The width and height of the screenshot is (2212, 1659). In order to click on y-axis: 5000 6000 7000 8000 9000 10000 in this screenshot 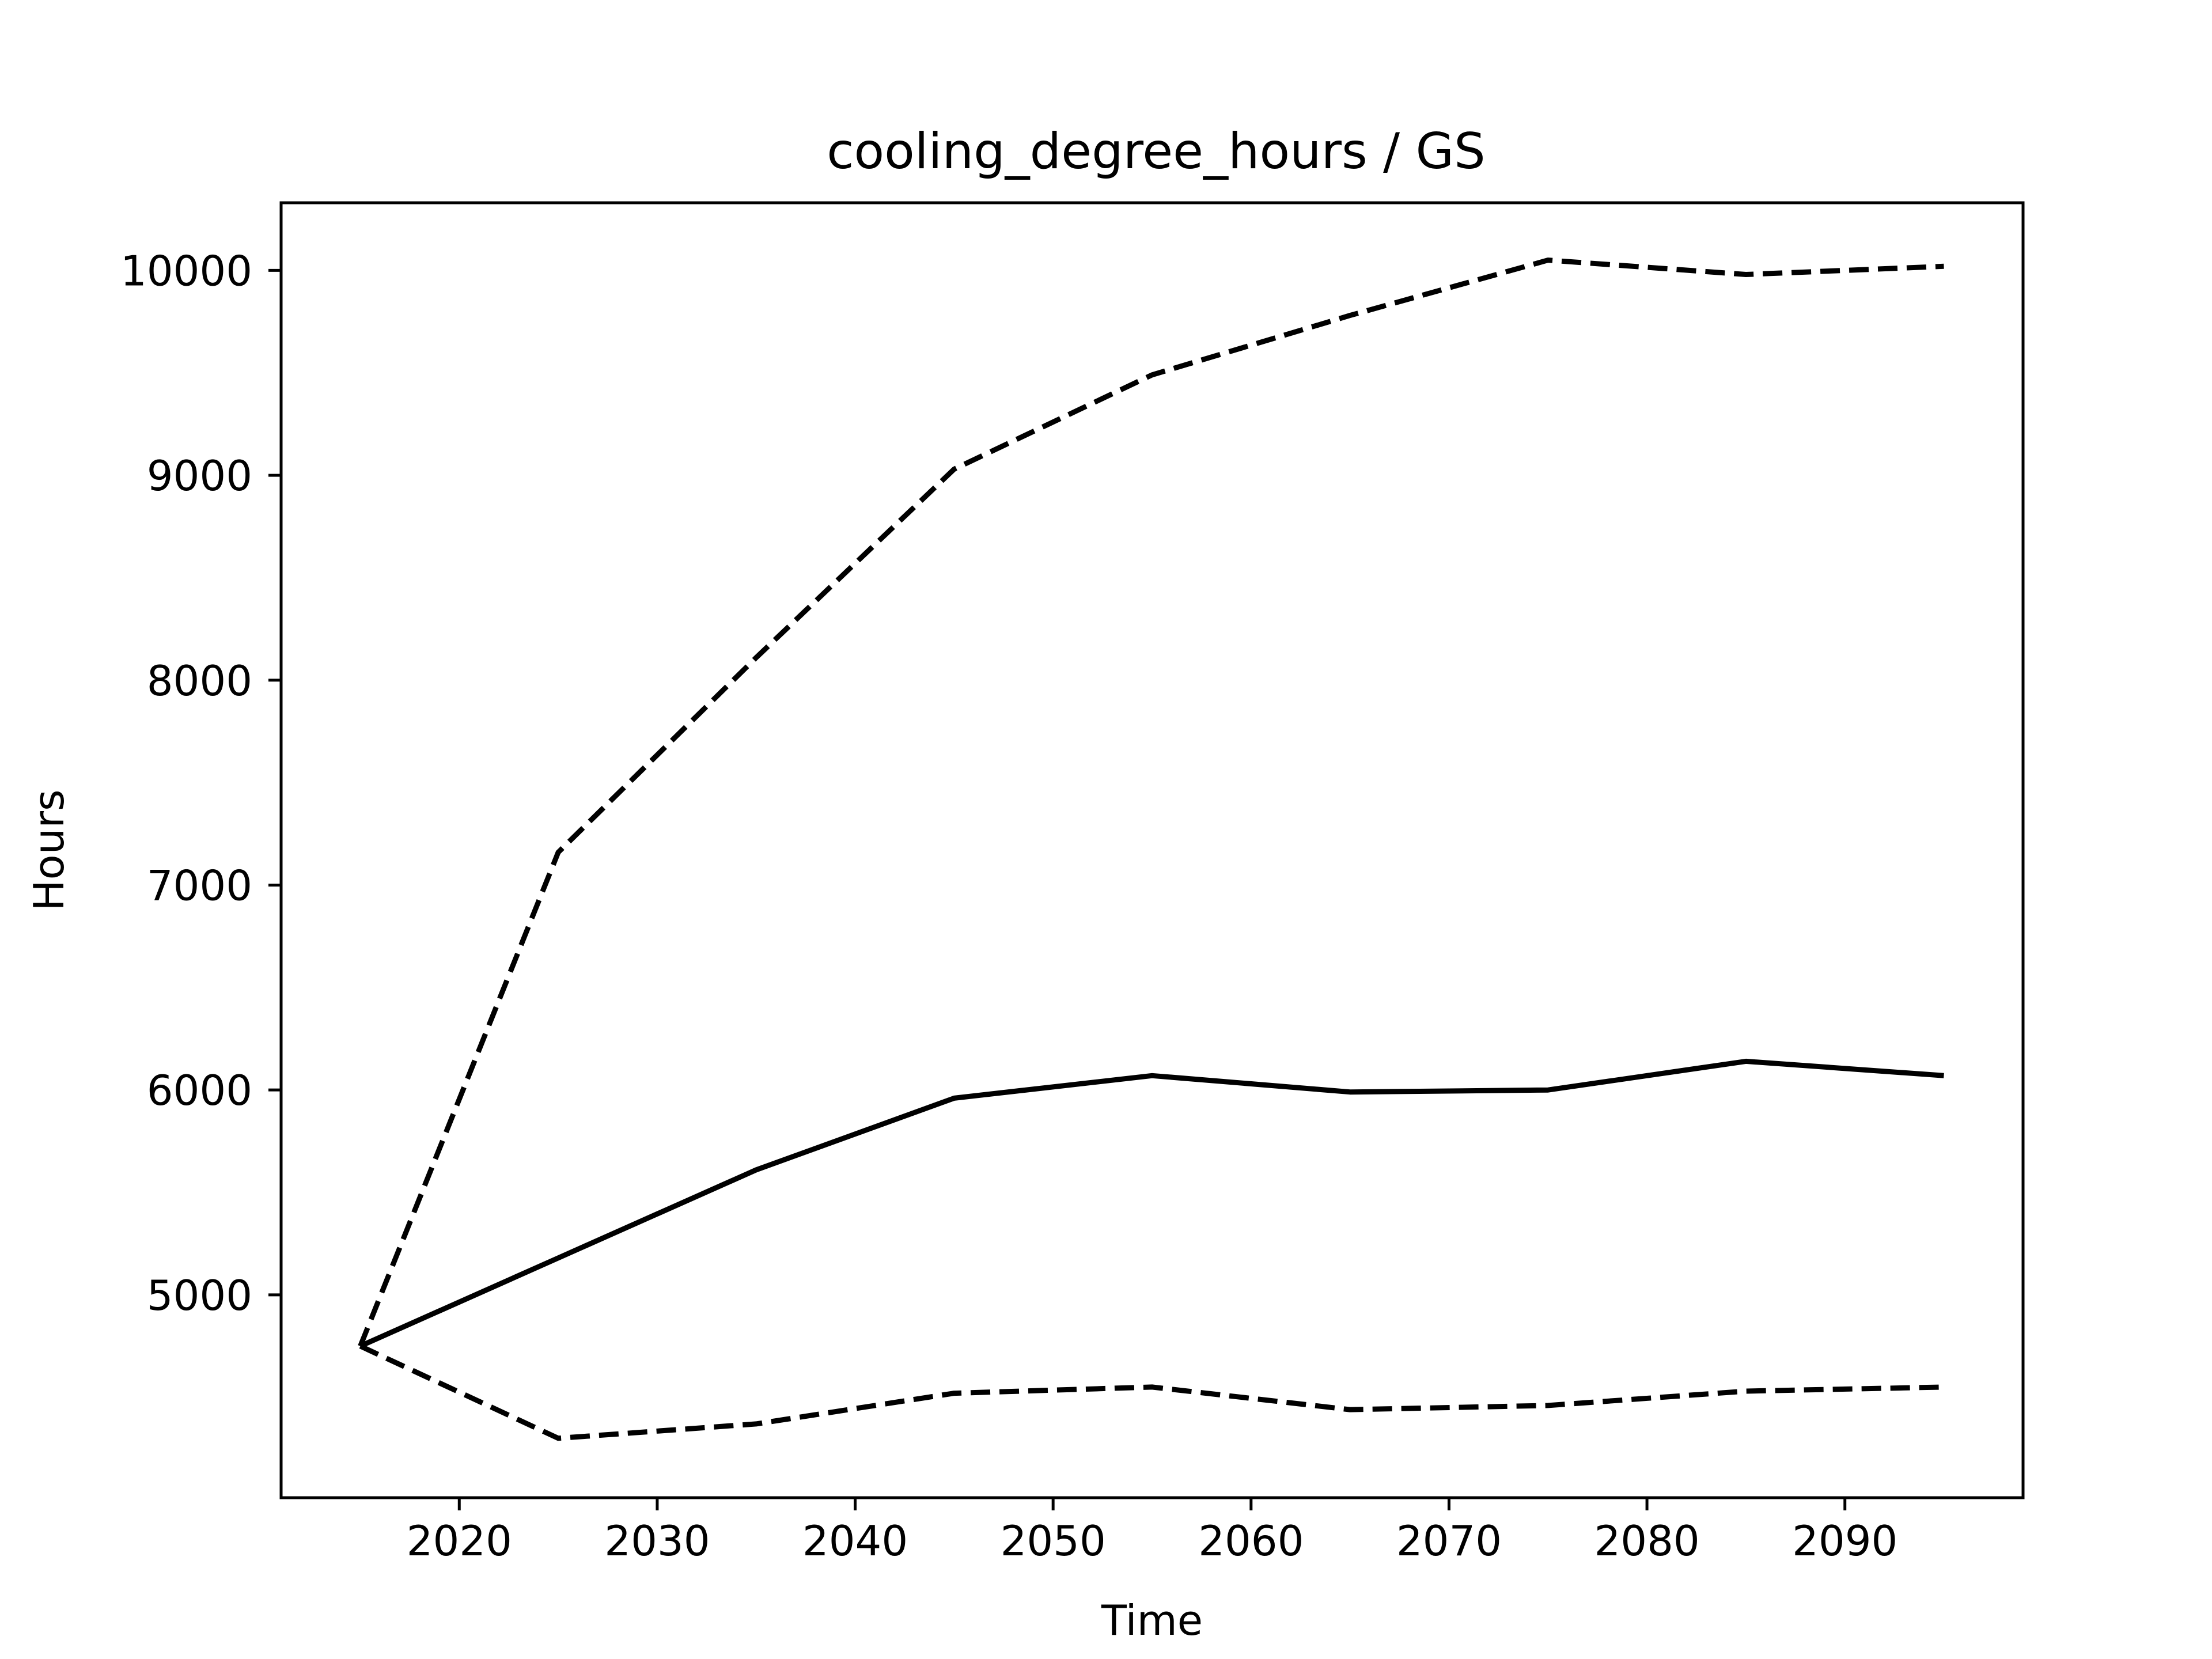, I will do `click(200, 783)`.